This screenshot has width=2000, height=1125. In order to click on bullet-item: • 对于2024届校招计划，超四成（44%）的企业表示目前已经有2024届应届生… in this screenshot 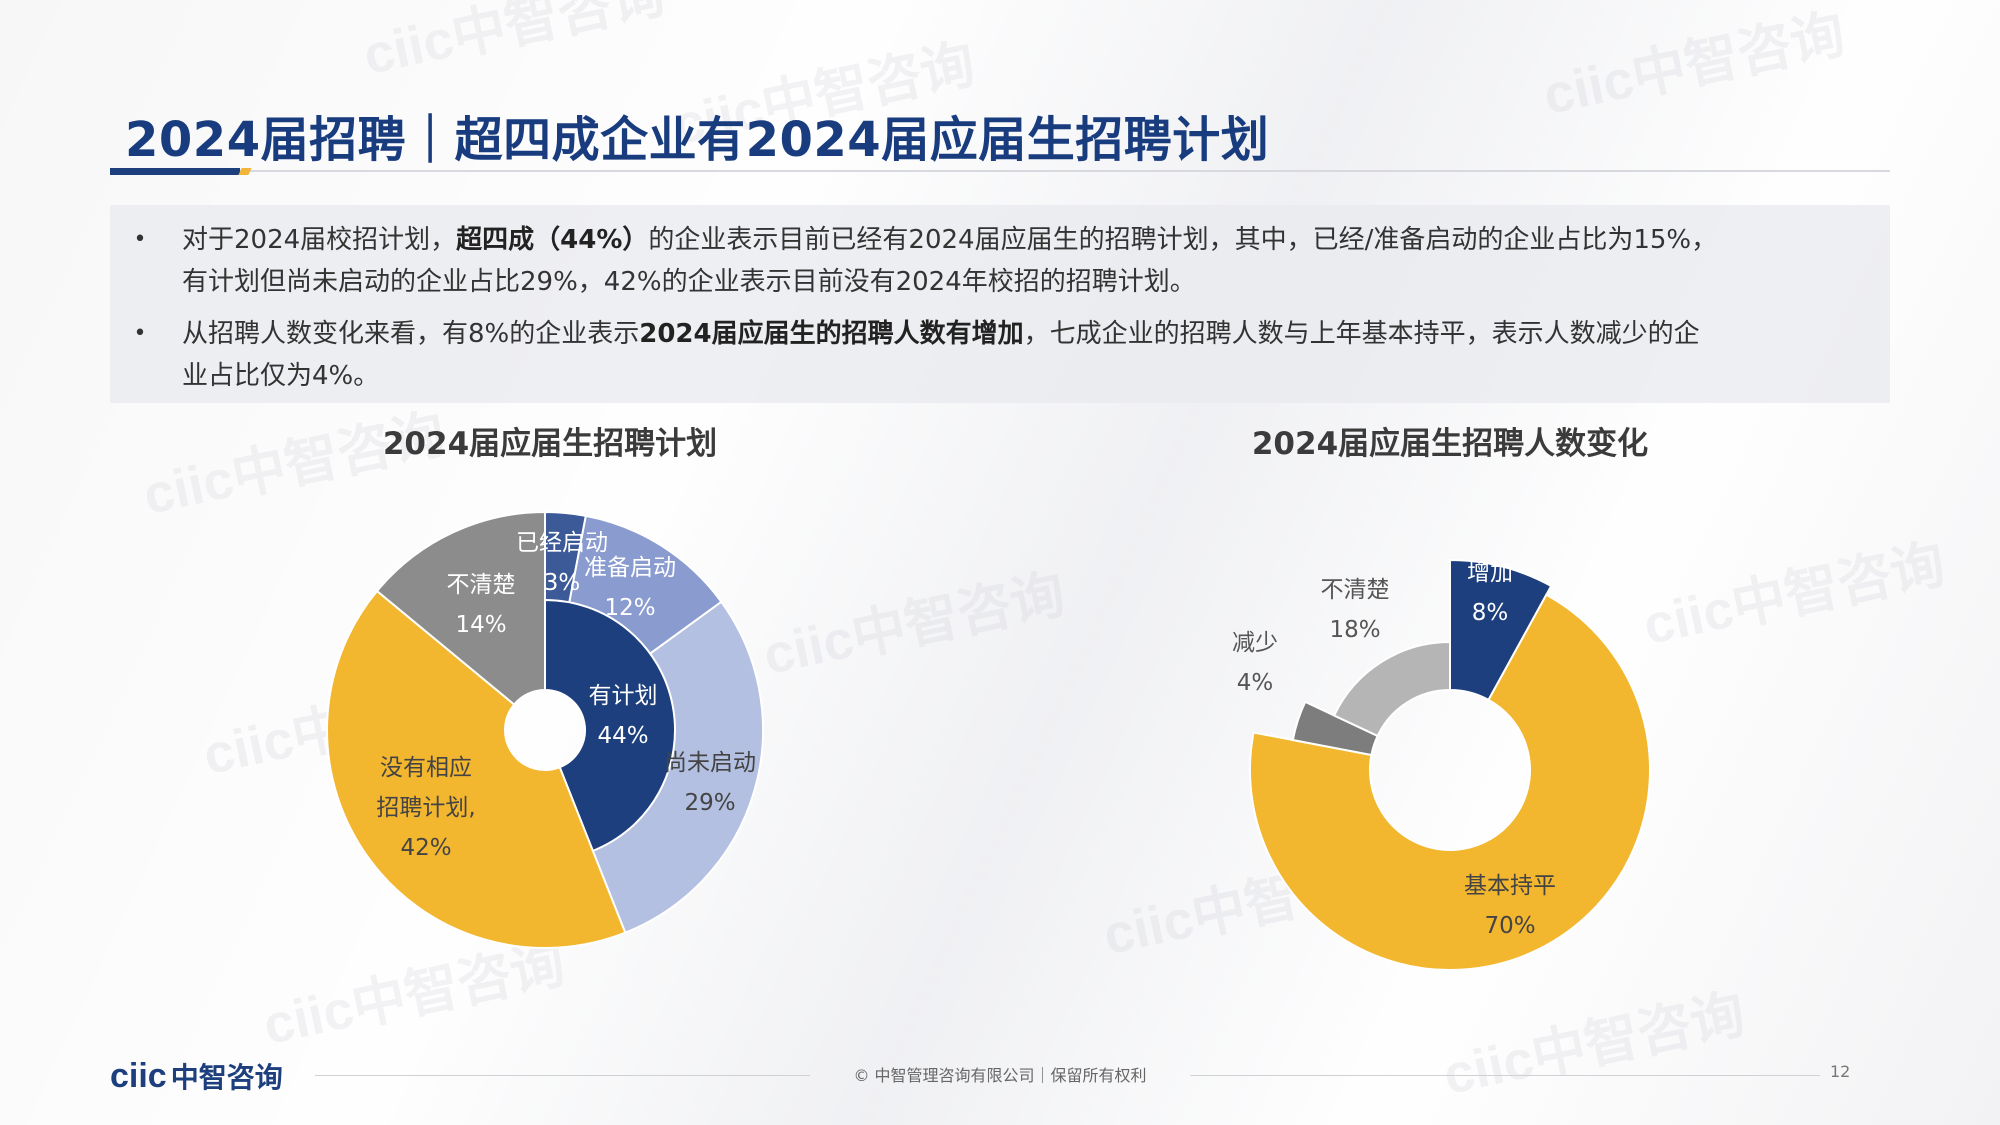, I will do `click(995, 261)`.